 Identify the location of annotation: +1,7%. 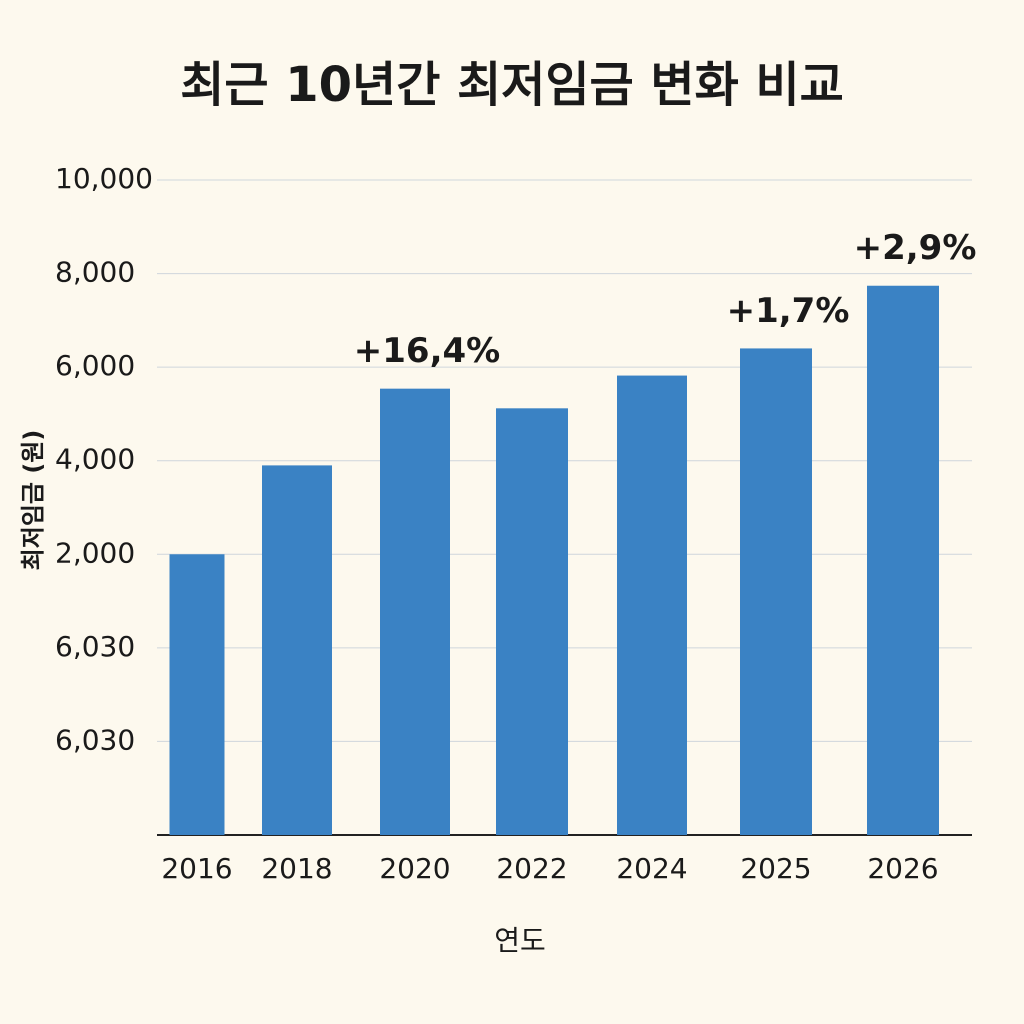
(788, 311).